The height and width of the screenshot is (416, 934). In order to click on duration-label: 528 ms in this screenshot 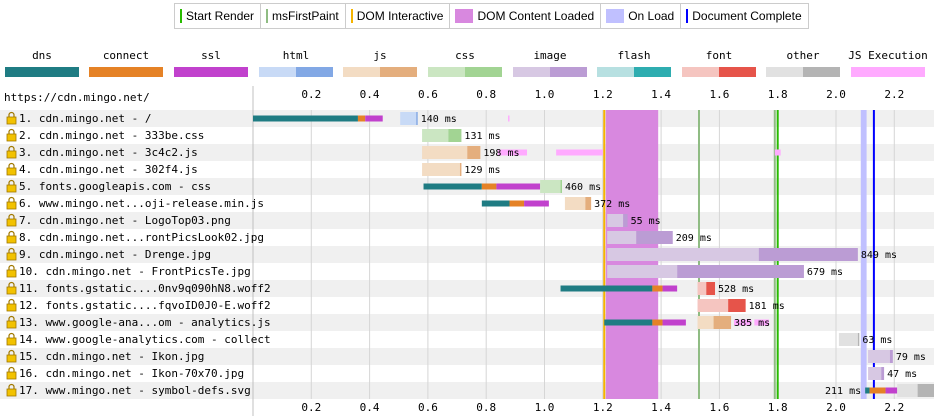, I will do `click(736, 289)`.